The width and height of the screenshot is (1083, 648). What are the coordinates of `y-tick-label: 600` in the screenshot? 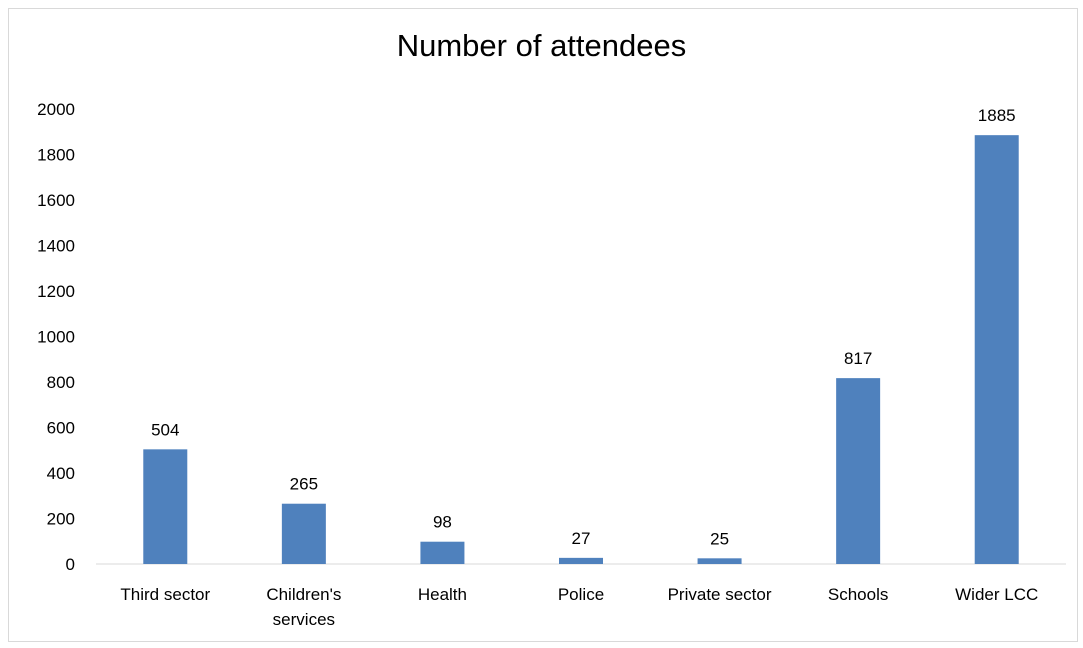 It's located at (61, 428).